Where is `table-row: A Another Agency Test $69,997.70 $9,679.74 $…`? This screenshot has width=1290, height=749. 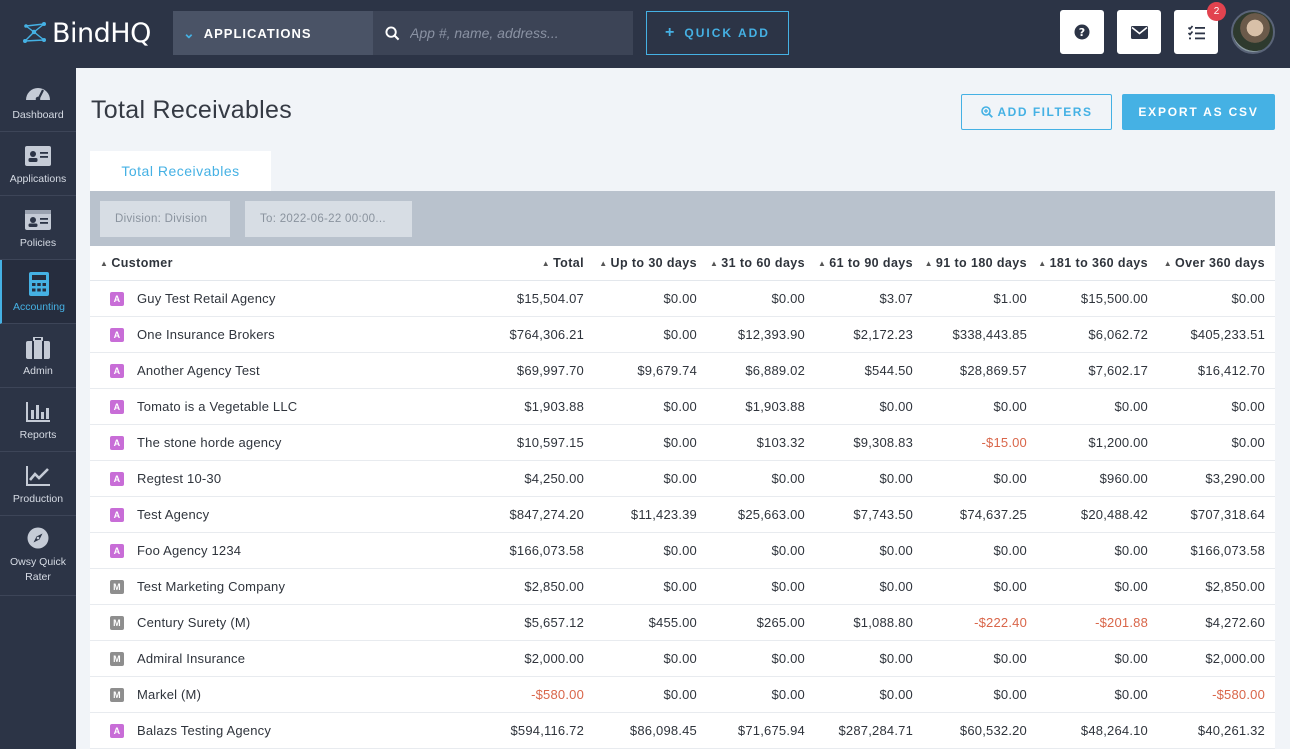 table-row: A Another Agency Test $69,997.70 $9,679.74 $… is located at coordinates (682, 370).